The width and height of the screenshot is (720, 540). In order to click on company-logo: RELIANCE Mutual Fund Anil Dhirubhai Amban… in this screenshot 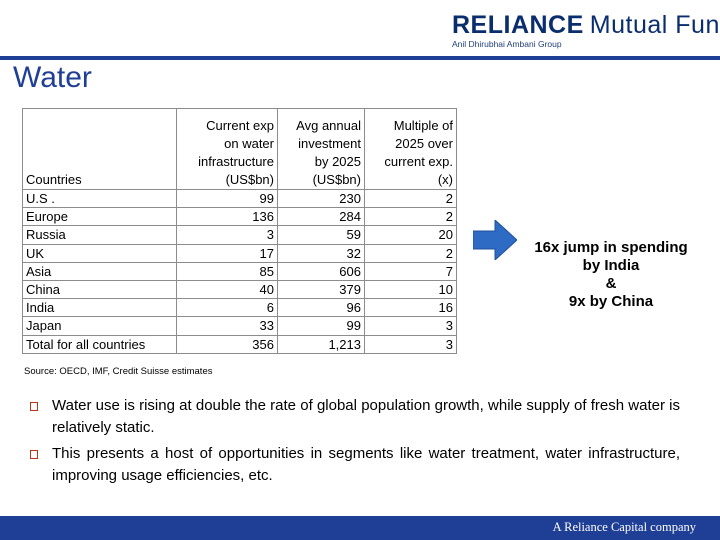, I will do `click(586, 30)`.